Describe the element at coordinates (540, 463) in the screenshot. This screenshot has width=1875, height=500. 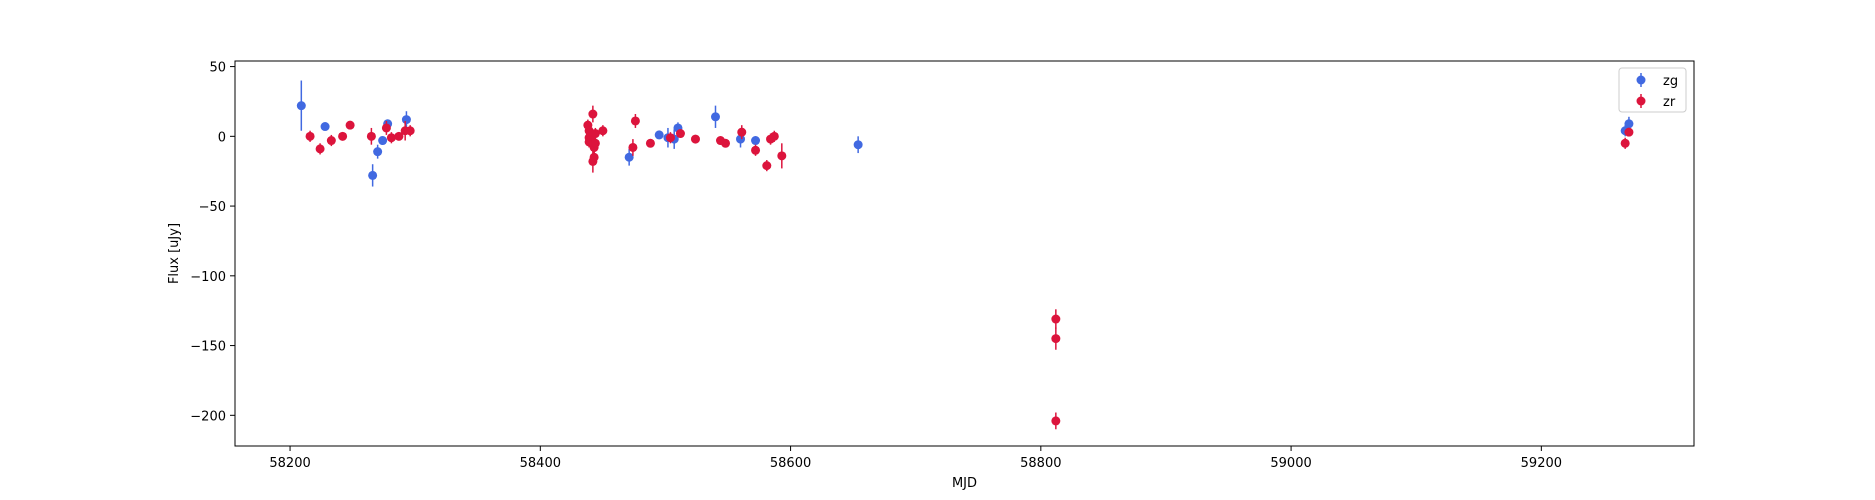
I see `x-tick-label: 58400` at that location.